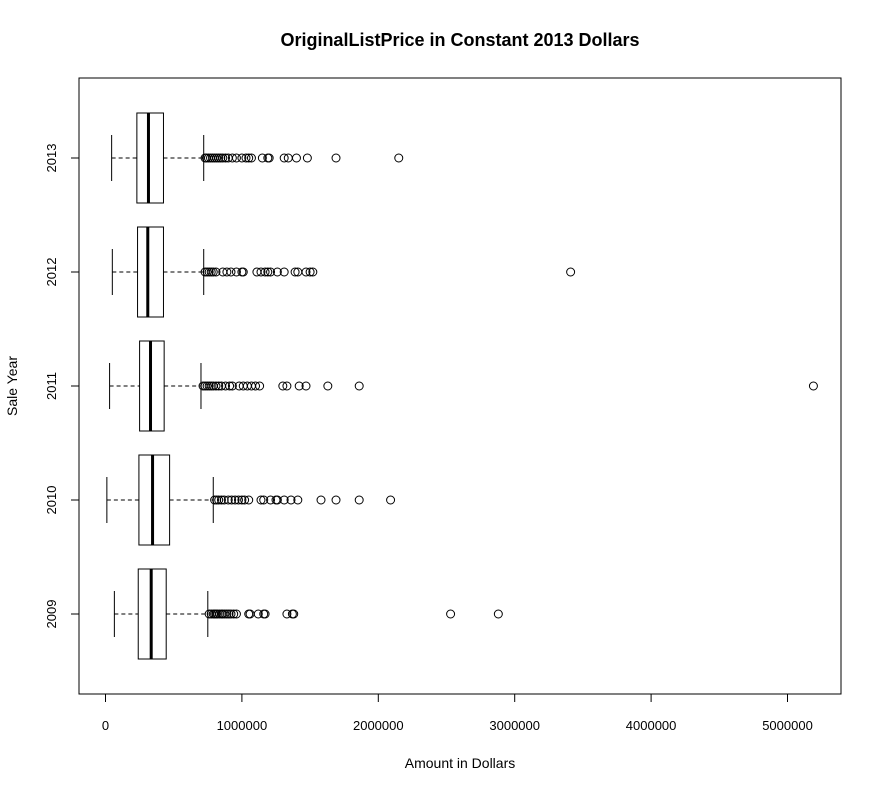 The width and height of the screenshot is (882, 793). I want to click on y-axis: 2009 2010 2011 2012 2013, so click(62, 386).